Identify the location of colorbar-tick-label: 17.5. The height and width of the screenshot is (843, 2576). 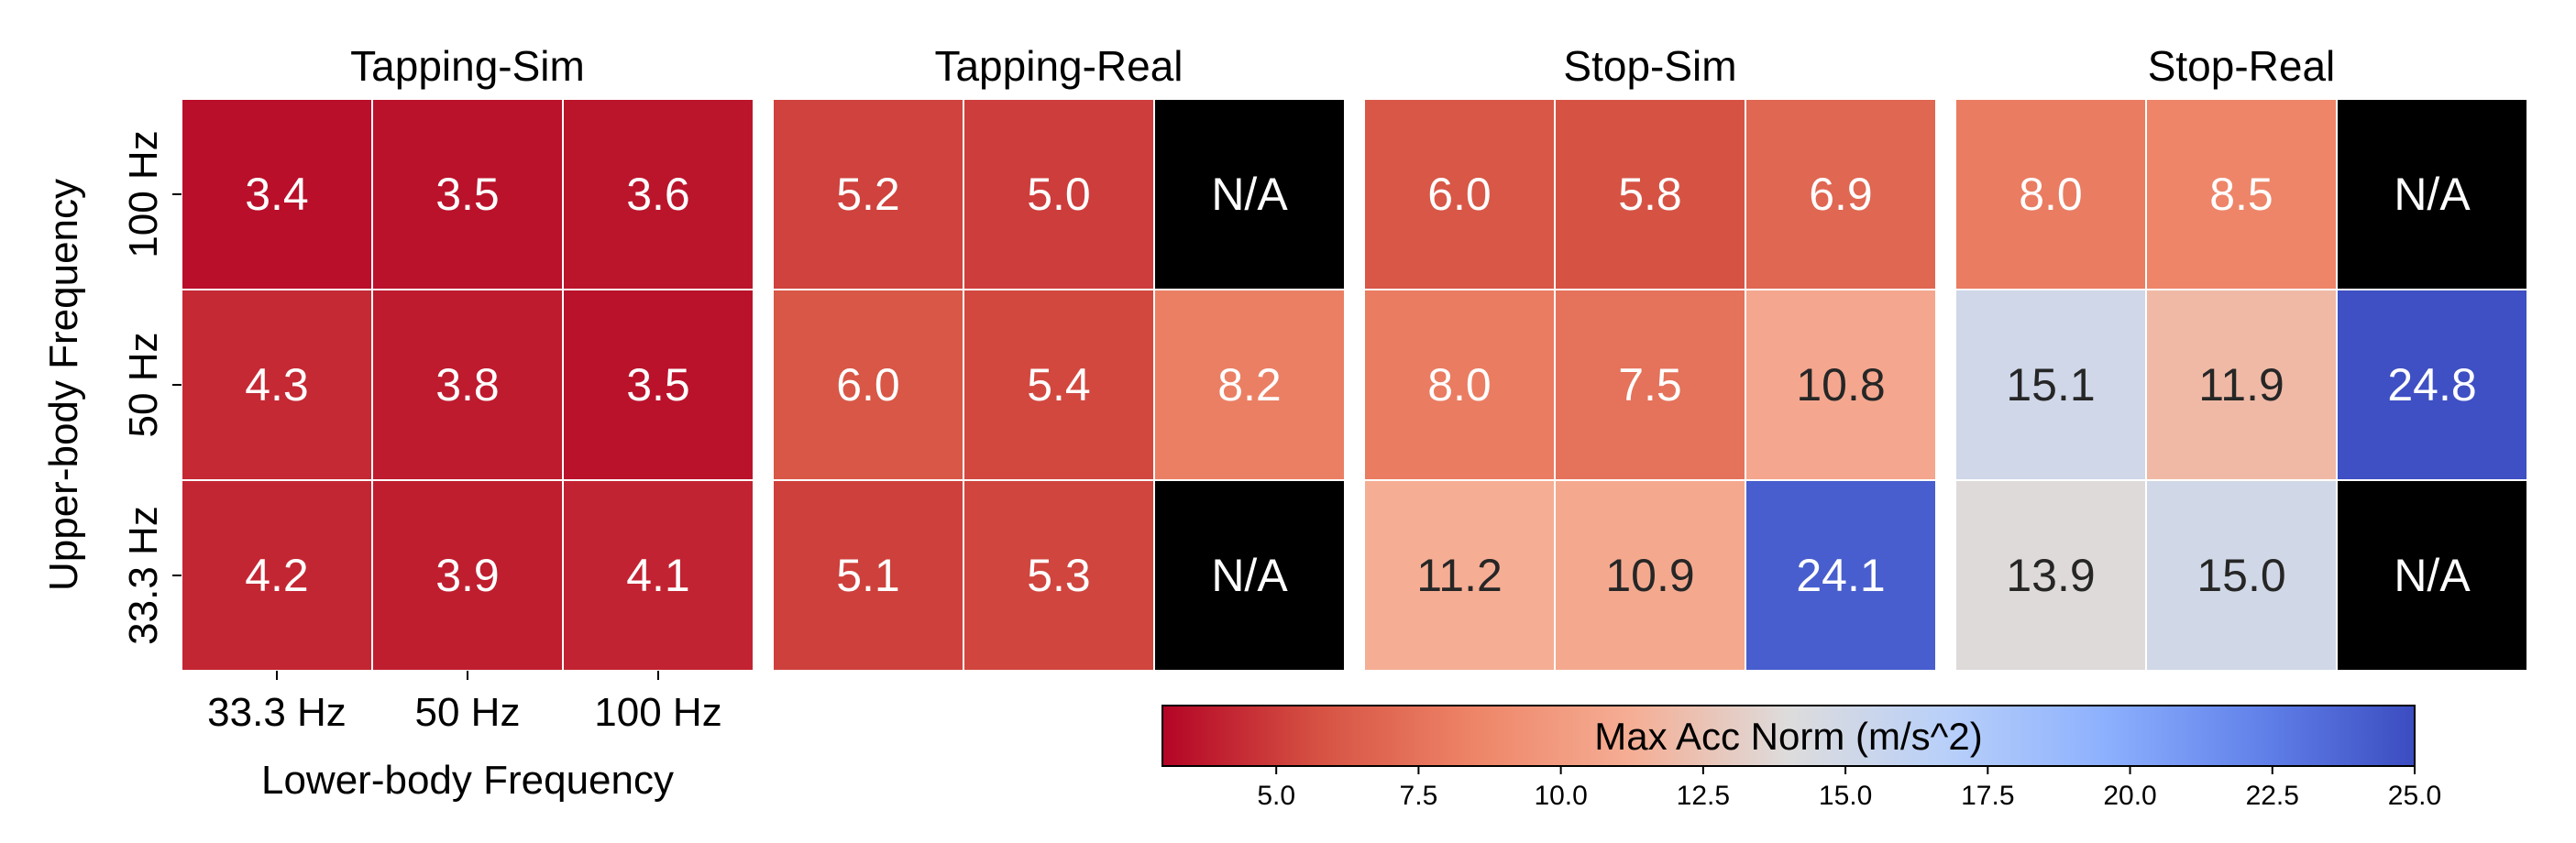
(1987, 796).